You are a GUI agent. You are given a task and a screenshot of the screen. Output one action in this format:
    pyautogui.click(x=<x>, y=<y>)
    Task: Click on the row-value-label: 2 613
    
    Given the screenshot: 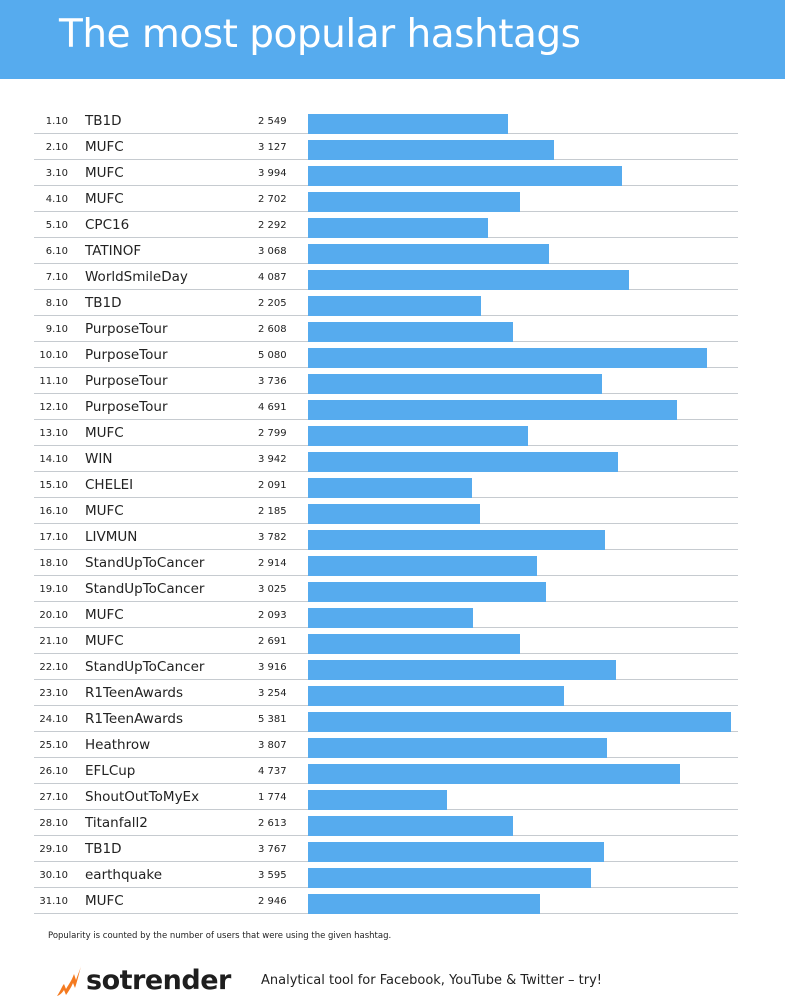 What is the action you would take?
    pyautogui.click(x=272, y=823)
    